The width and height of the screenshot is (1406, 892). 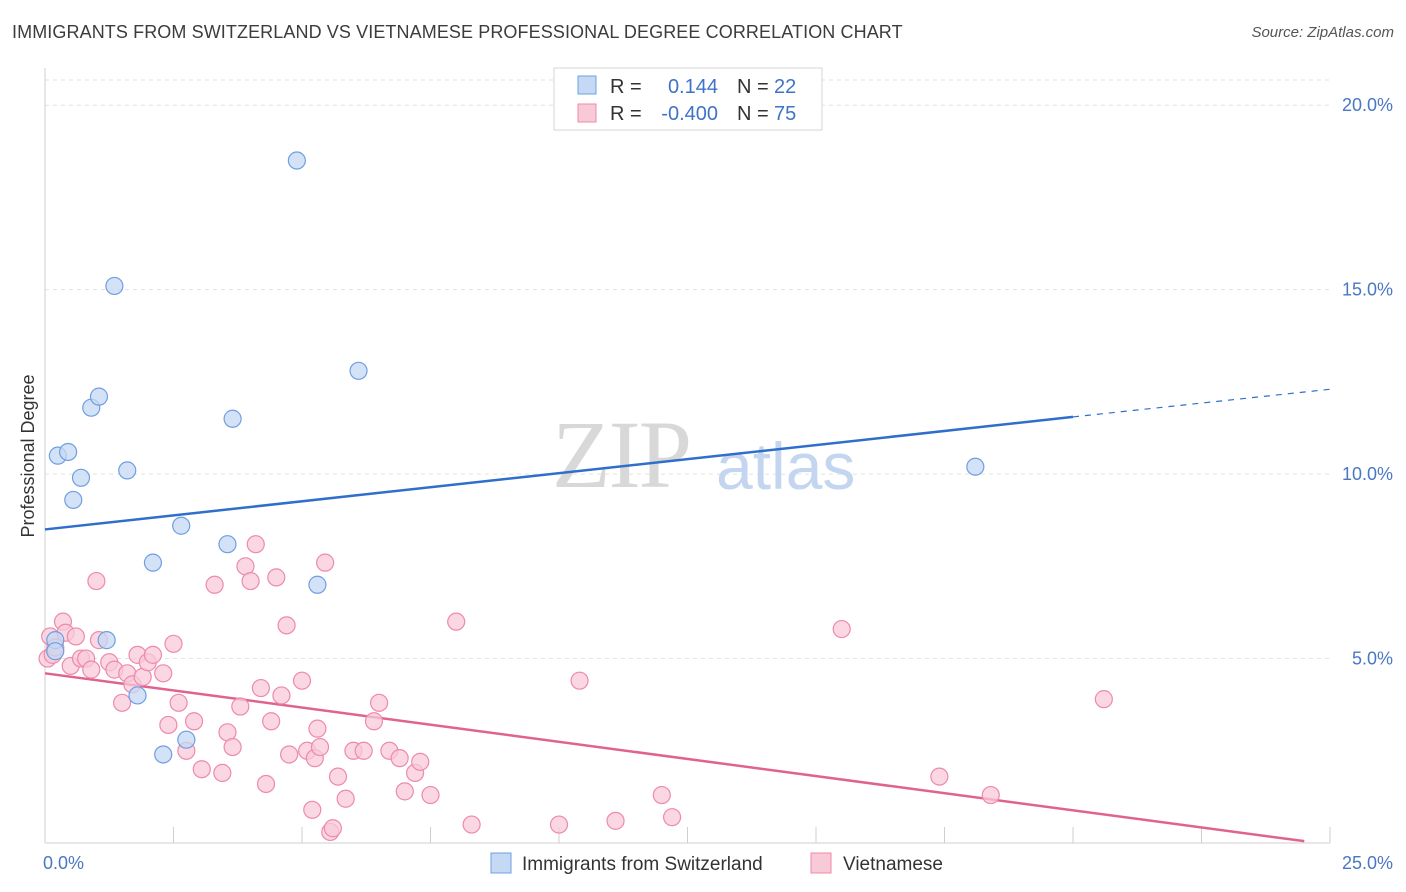 What do you see at coordinates (626, 114) in the screenshot?
I see `legend-r-label-2: R =` at bounding box center [626, 114].